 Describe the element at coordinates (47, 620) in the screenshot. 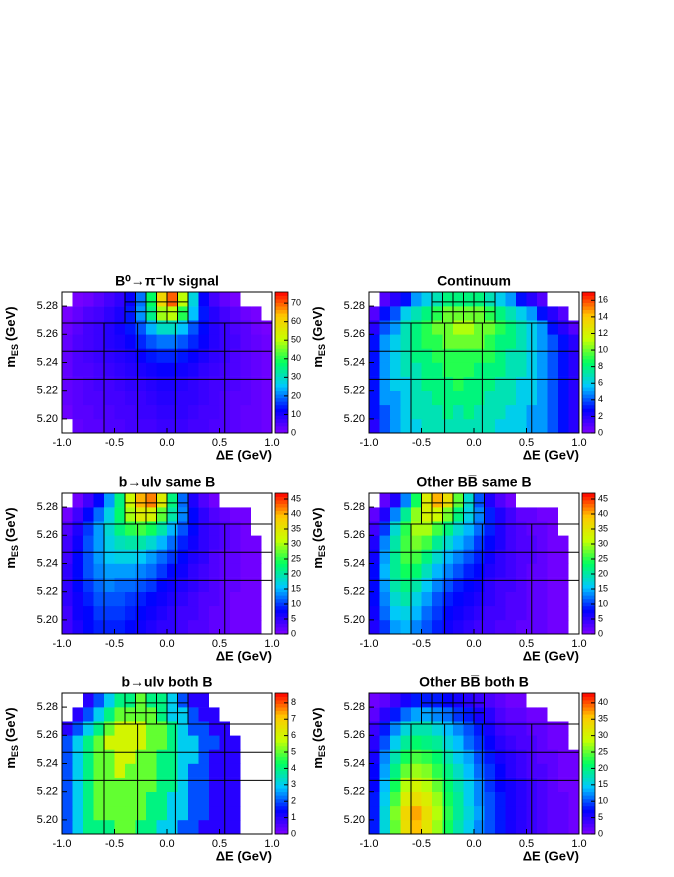

I see `y-tick-label: 5.20` at that location.